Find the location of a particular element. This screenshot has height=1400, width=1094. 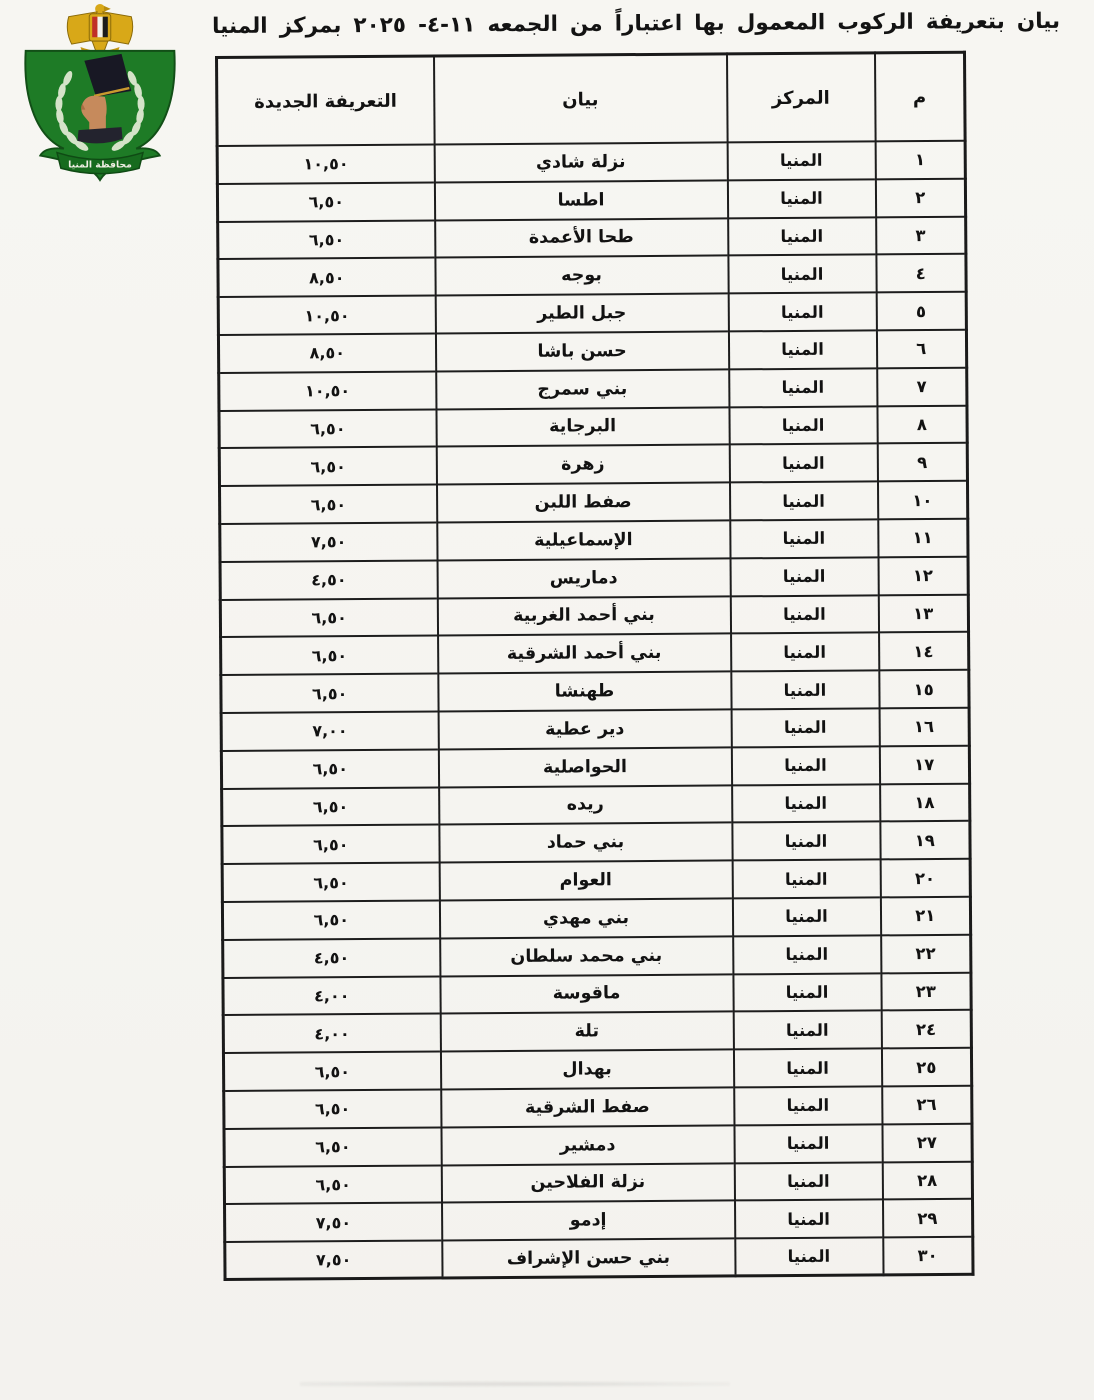

cell-place-name: ماقوسة is located at coordinates (586, 993).